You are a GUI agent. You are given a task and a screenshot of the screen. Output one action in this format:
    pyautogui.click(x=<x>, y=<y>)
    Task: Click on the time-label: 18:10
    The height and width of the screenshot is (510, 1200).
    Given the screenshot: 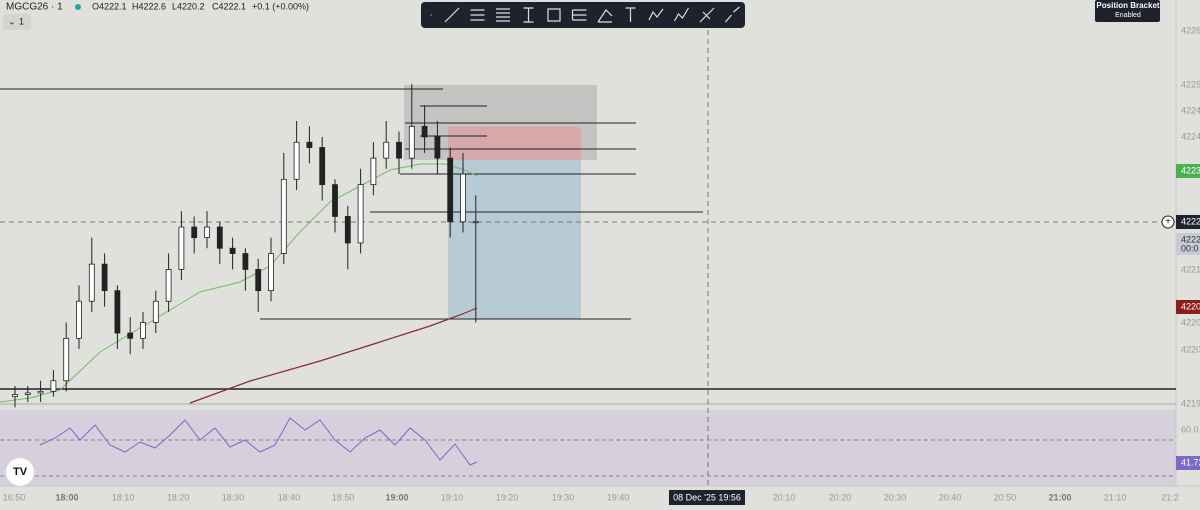 What is the action you would take?
    pyautogui.click(x=123, y=497)
    